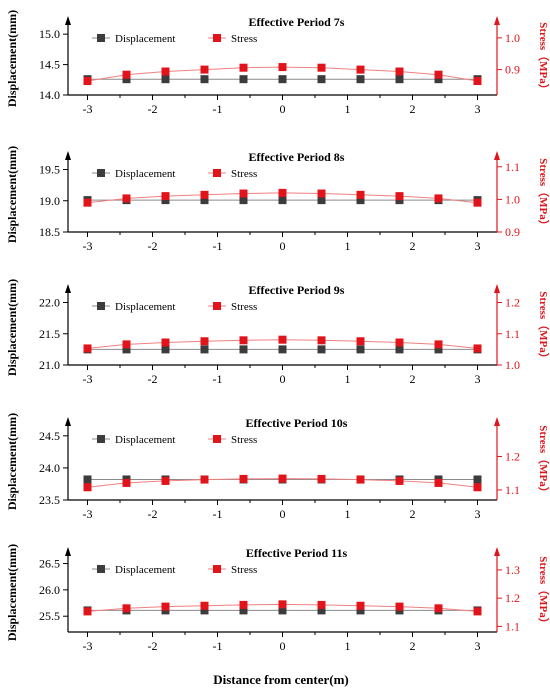 This screenshot has width=550, height=694. What do you see at coordinates (49, 564) in the screenshot?
I see `left-tick-label: 26.5` at bounding box center [49, 564].